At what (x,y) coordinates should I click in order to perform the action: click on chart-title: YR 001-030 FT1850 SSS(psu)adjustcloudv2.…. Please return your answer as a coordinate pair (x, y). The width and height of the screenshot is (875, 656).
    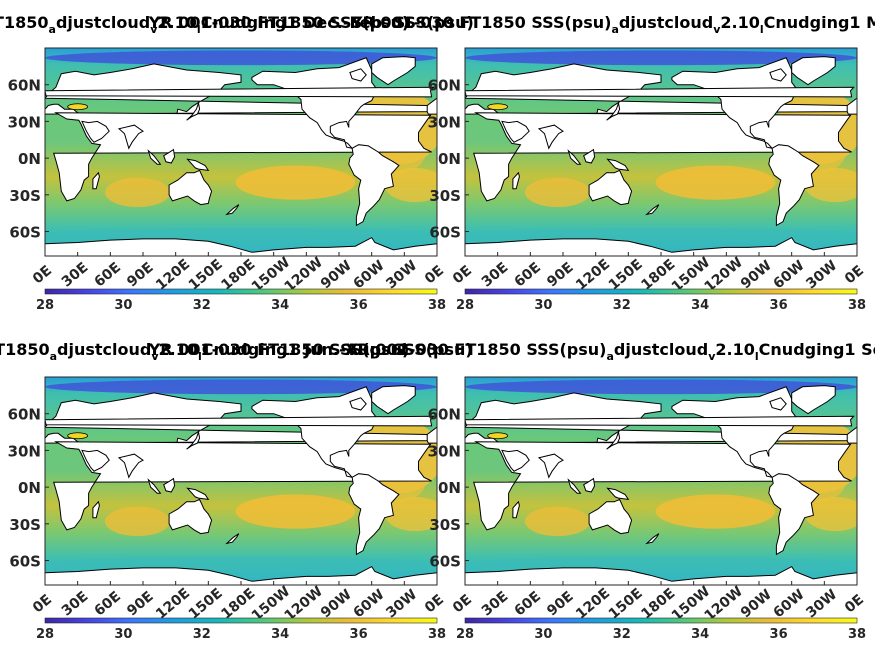
    Looking at the image, I should click on (612, 24).